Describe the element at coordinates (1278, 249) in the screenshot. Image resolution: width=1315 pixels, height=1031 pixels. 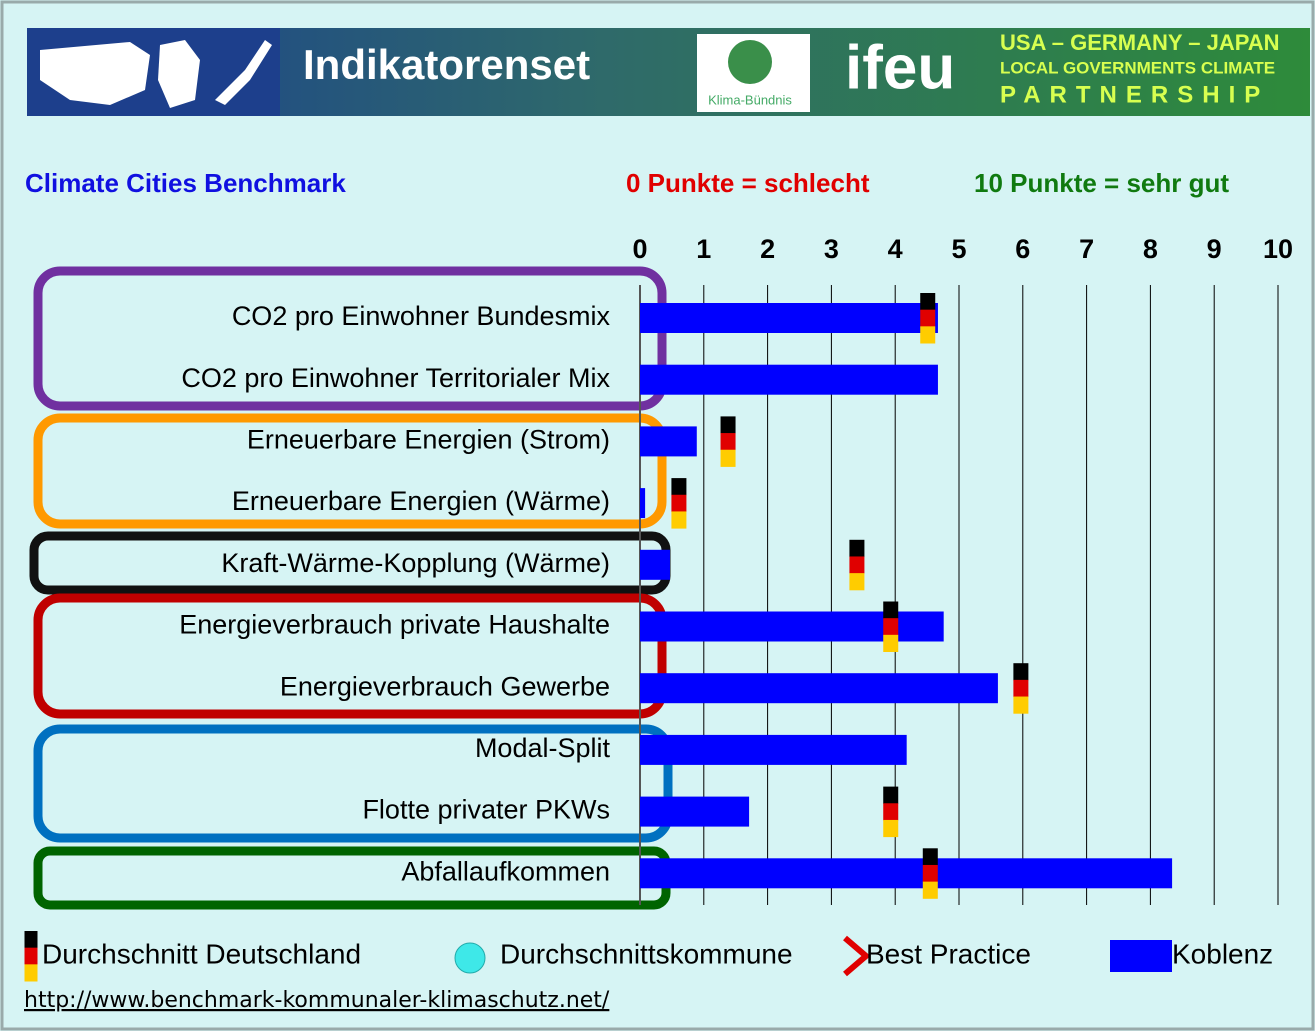
I see `x-tick-label: 10` at that location.